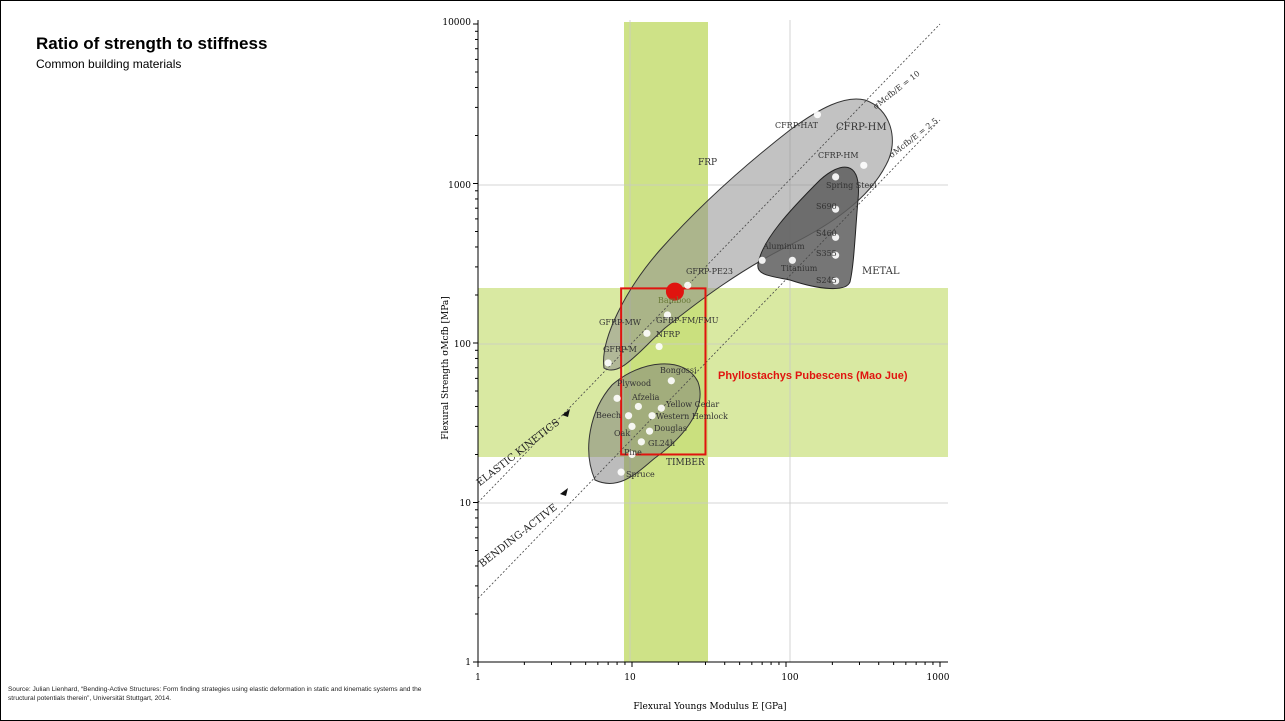  I want to click on label-gfrp-m: GFRP-M, so click(620, 349).